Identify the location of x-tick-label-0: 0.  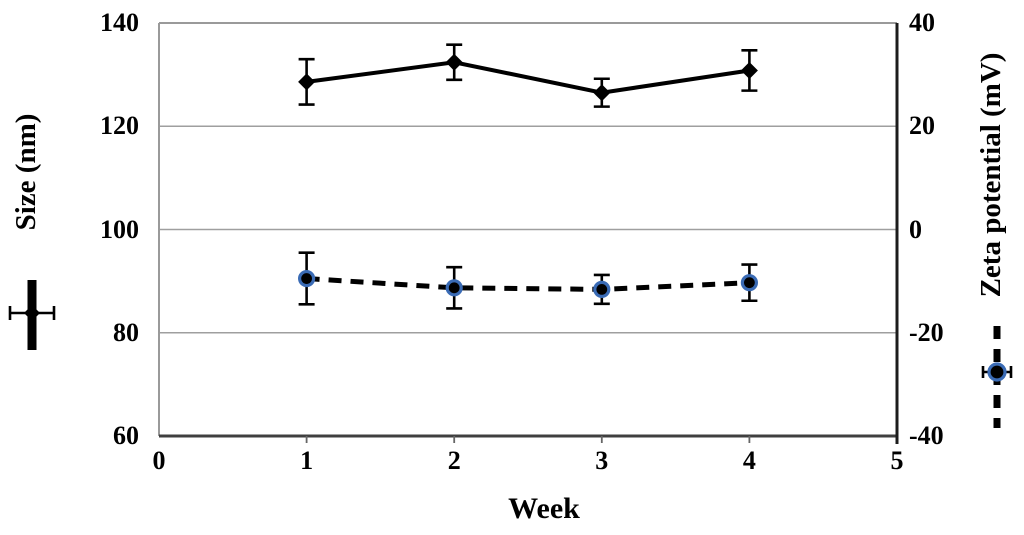
(159, 460).